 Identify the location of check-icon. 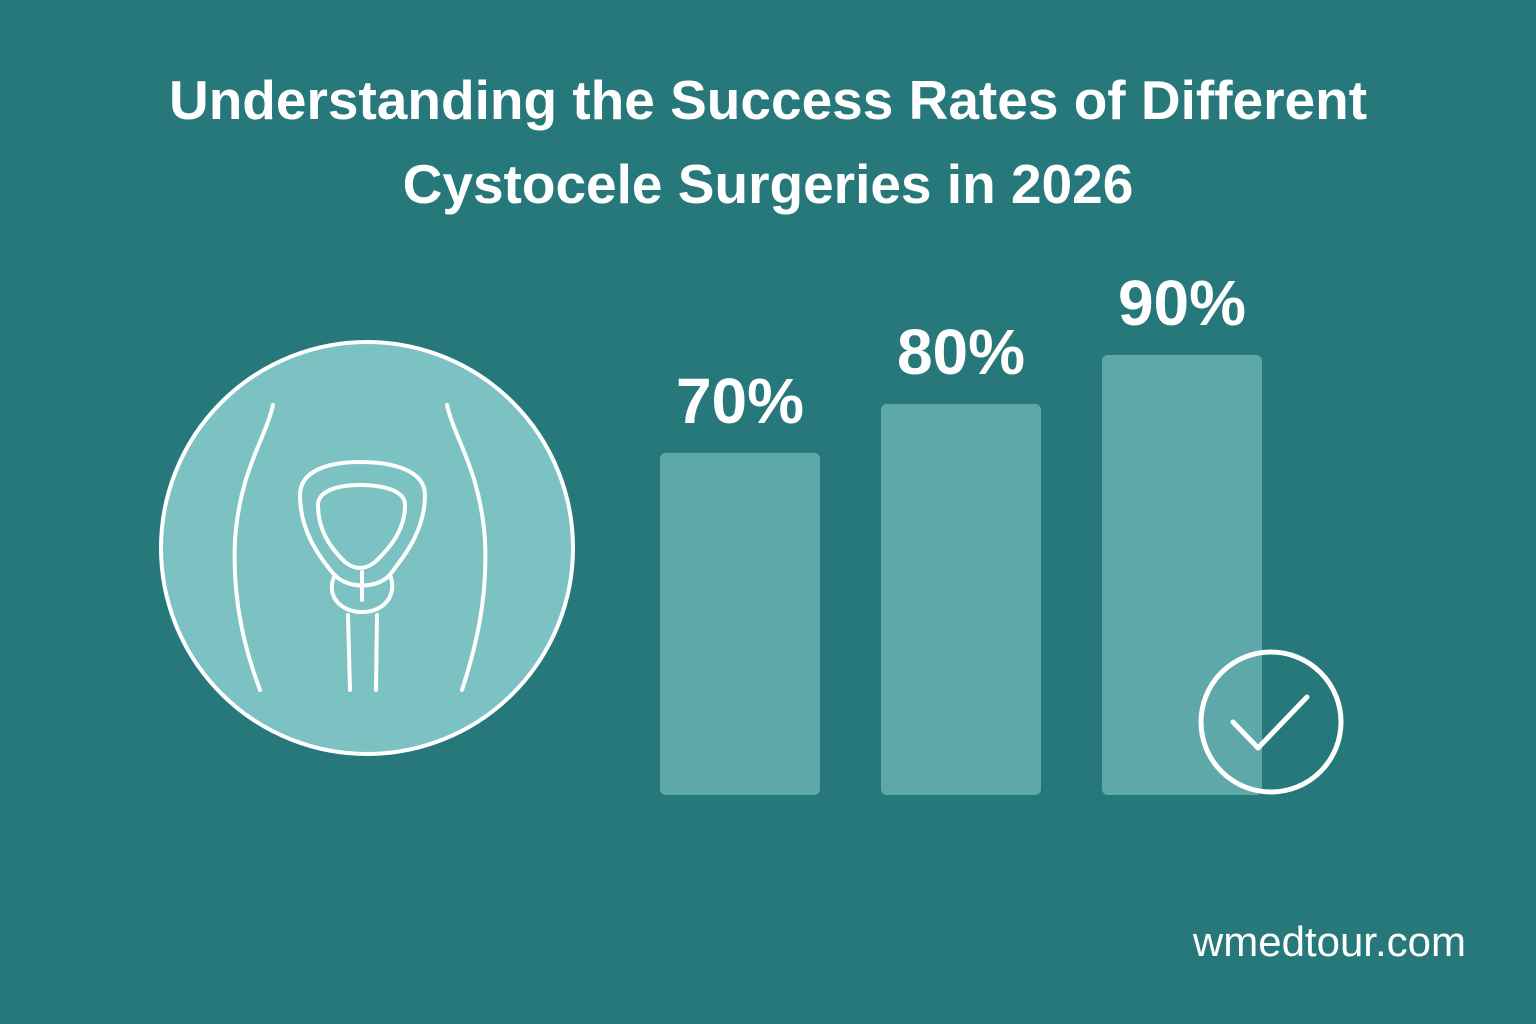
(1271, 722).